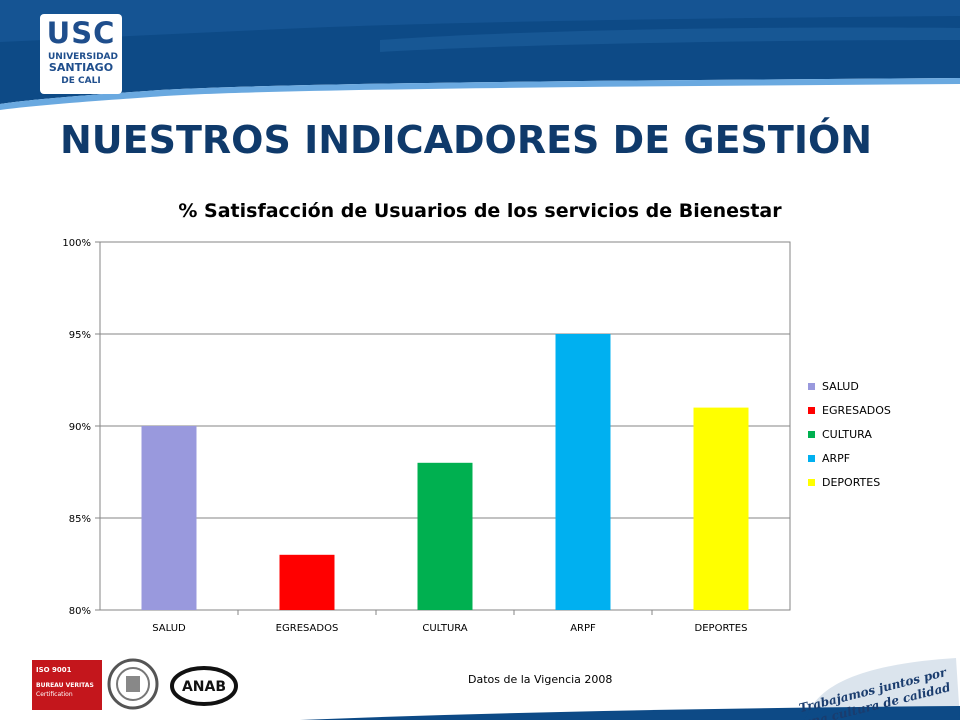  What do you see at coordinates (307, 582) in the screenshot?
I see `bar-egresados` at bounding box center [307, 582].